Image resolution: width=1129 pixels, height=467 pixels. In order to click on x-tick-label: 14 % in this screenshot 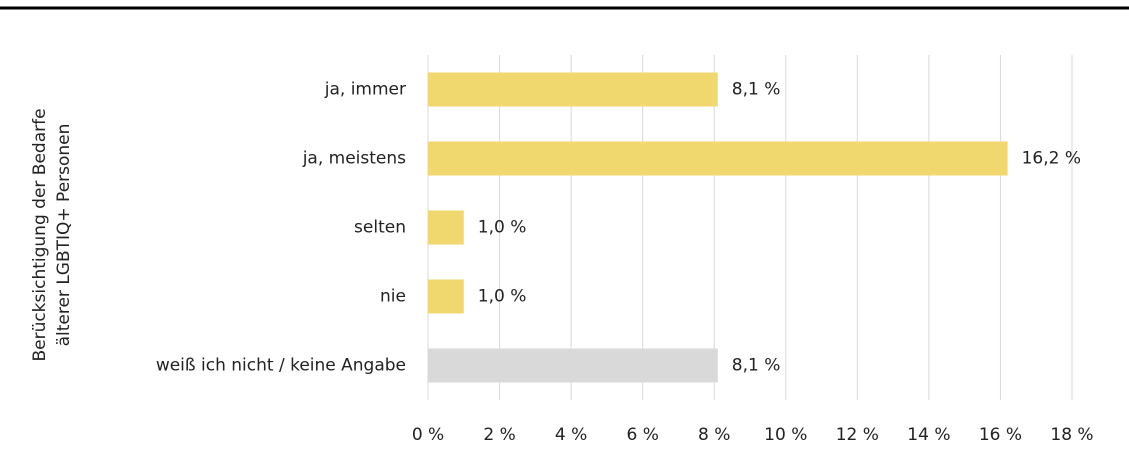, I will do `click(928, 435)`.